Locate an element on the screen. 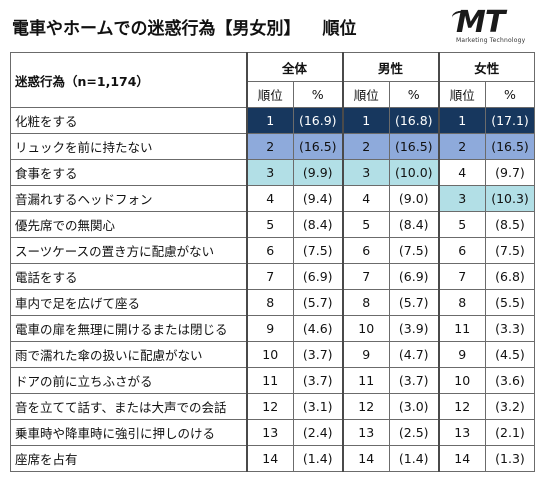 Image resolution: width=554 pixels, height=497 pixels. rank-cell-total: 5 is located at coordinates (269, 224).